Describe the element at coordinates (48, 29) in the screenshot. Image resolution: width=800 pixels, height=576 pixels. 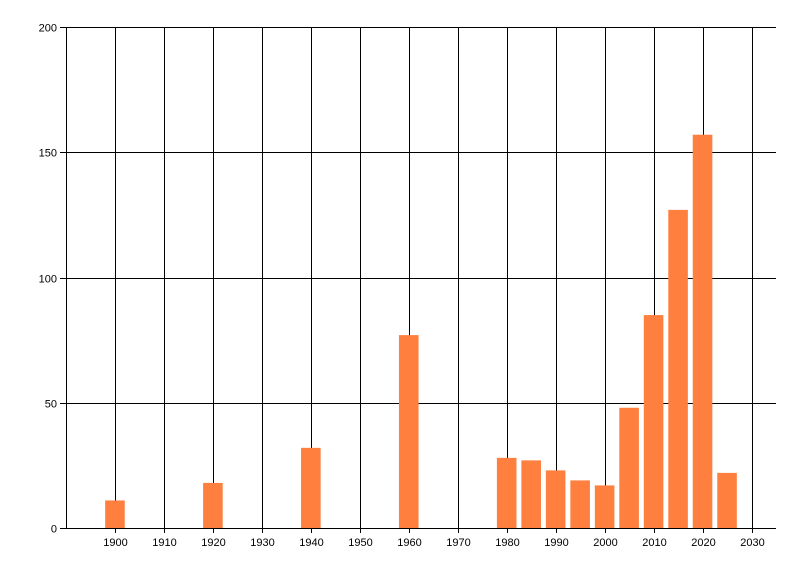
I see `y-tick-label: 200` at that location.